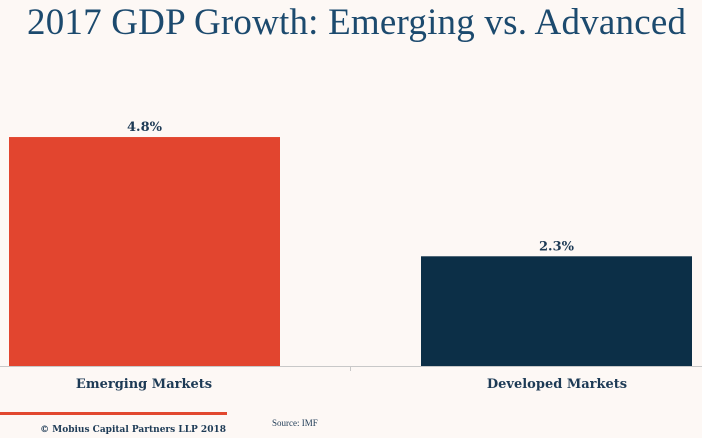 The image size is (702, 438). I want to click on bar-developed-markets, so click(556, 311).